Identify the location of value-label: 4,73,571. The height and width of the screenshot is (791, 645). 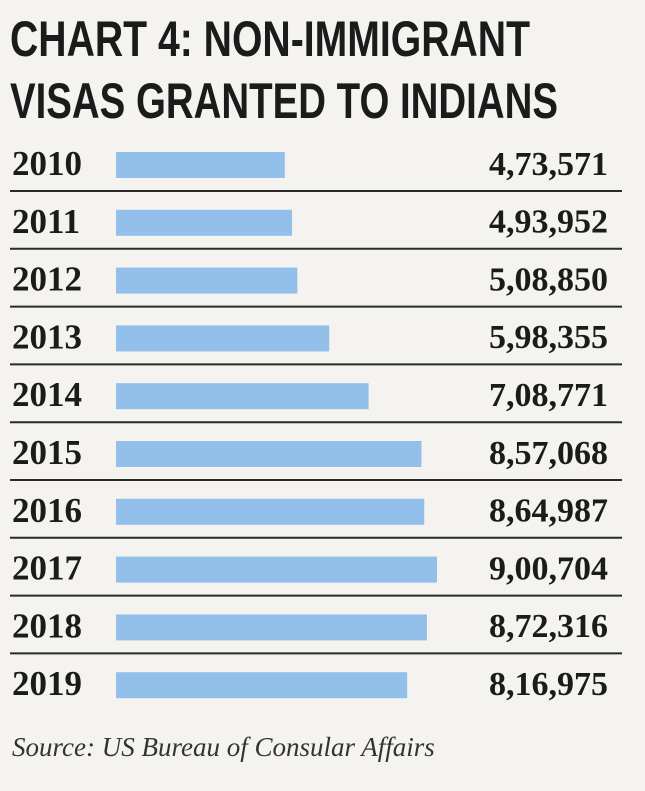
(548, 164).